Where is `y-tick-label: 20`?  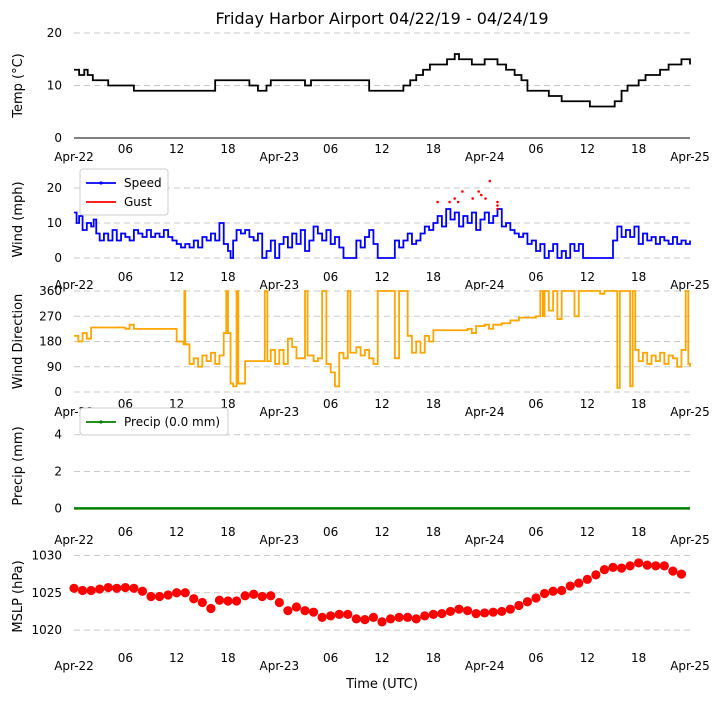
y-tick-label: 20 is located at coordinates (54, 33).